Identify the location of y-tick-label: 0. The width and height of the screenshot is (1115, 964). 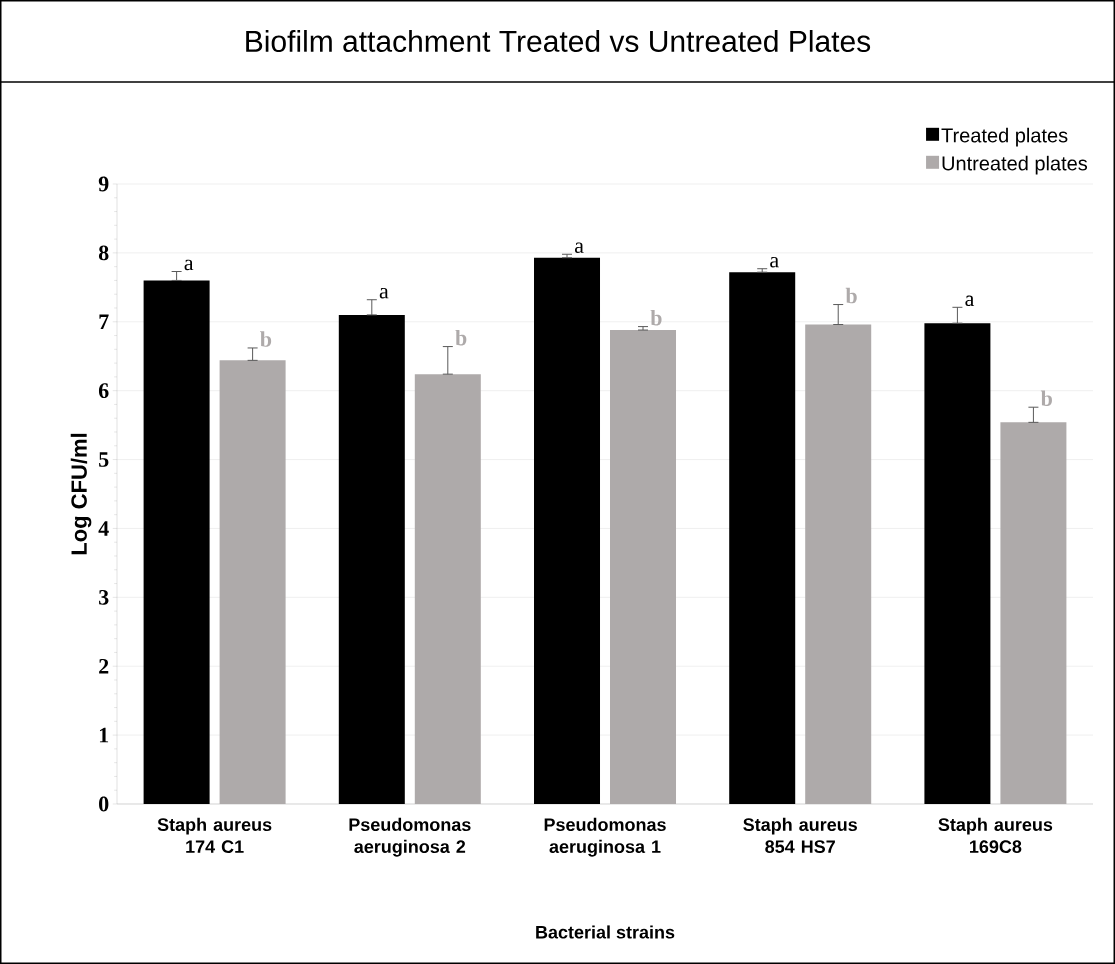
(104, 804).